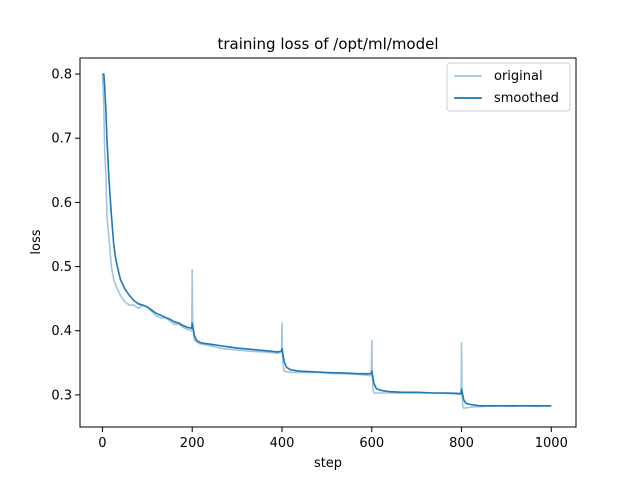 The width and height of the screenshot is (640, 480). What do you see at coordinates (192, 443) in the screenshot?
I see `x-tick-label: 200` at bounding box center [192, 443].